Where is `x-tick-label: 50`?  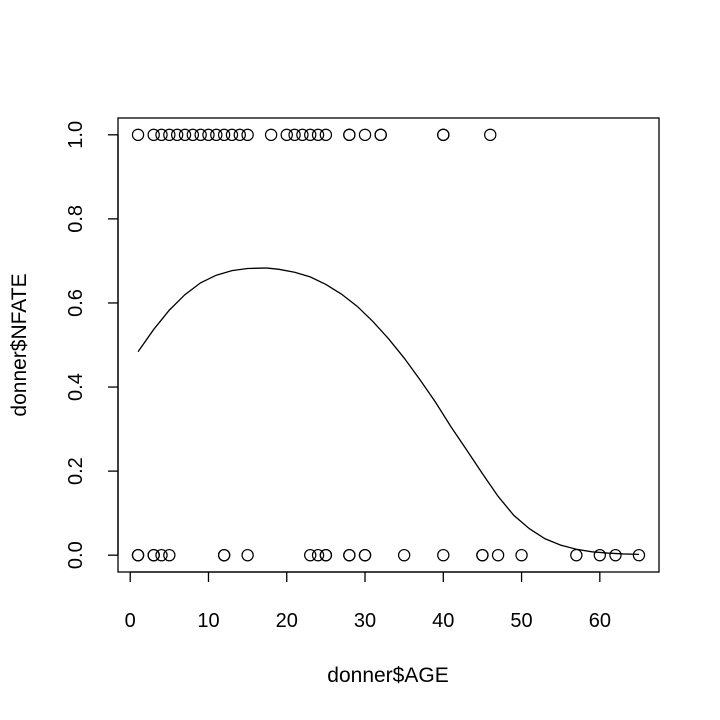
x-tick-label: 50 is located at coordinates (521, 621).